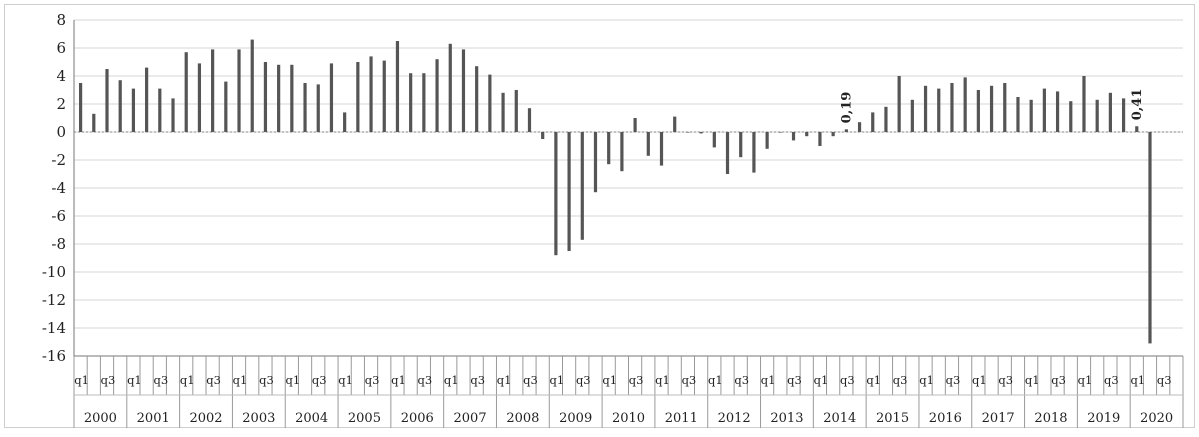  Describe the element at coordinates (892, 418) in the screenshot. I see `year-label: 2015` at that location.